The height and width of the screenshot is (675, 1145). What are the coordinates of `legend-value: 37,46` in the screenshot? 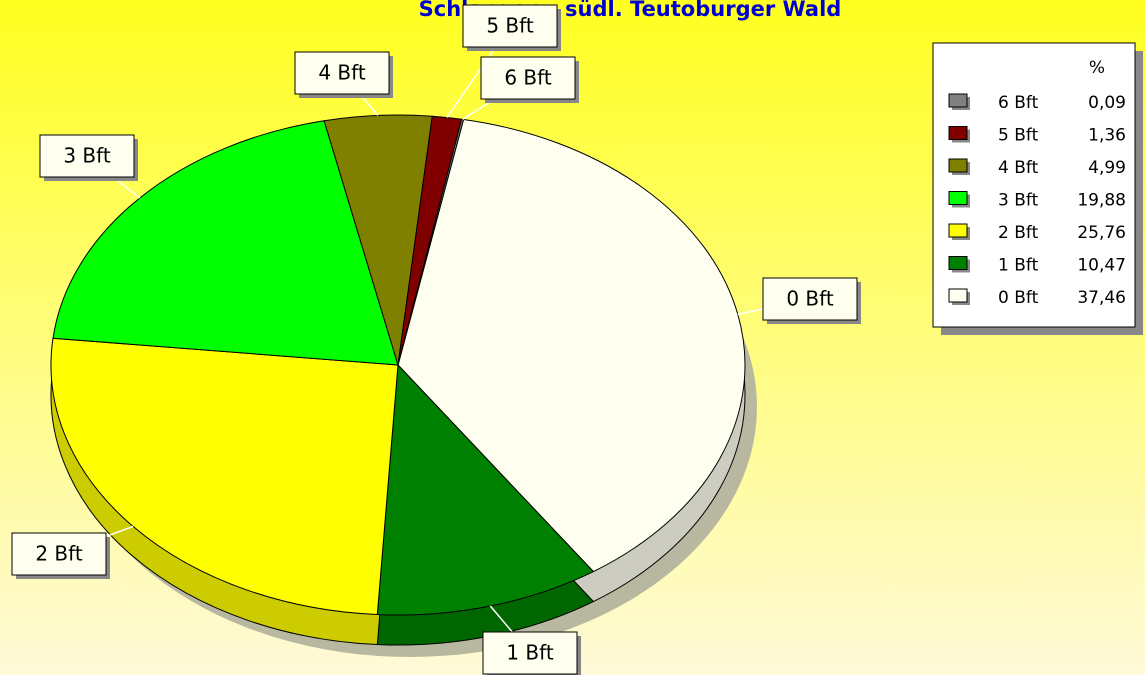 It's located at (1101, 298).